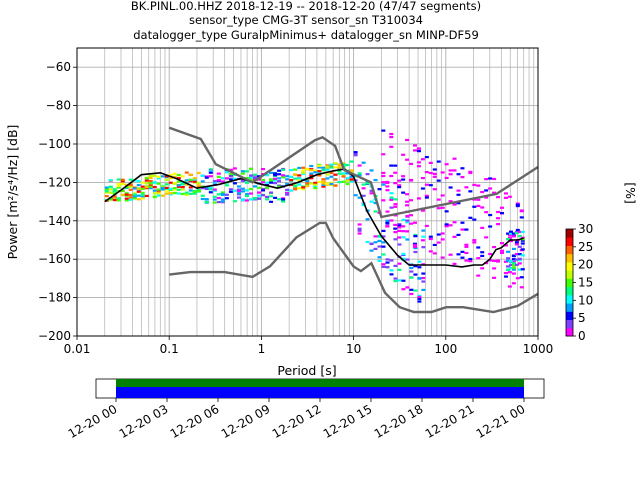 The image size is (640, 480). Describe the element at coordinates (320, 392) in the screenshot. I see `coverage-used` at that location.